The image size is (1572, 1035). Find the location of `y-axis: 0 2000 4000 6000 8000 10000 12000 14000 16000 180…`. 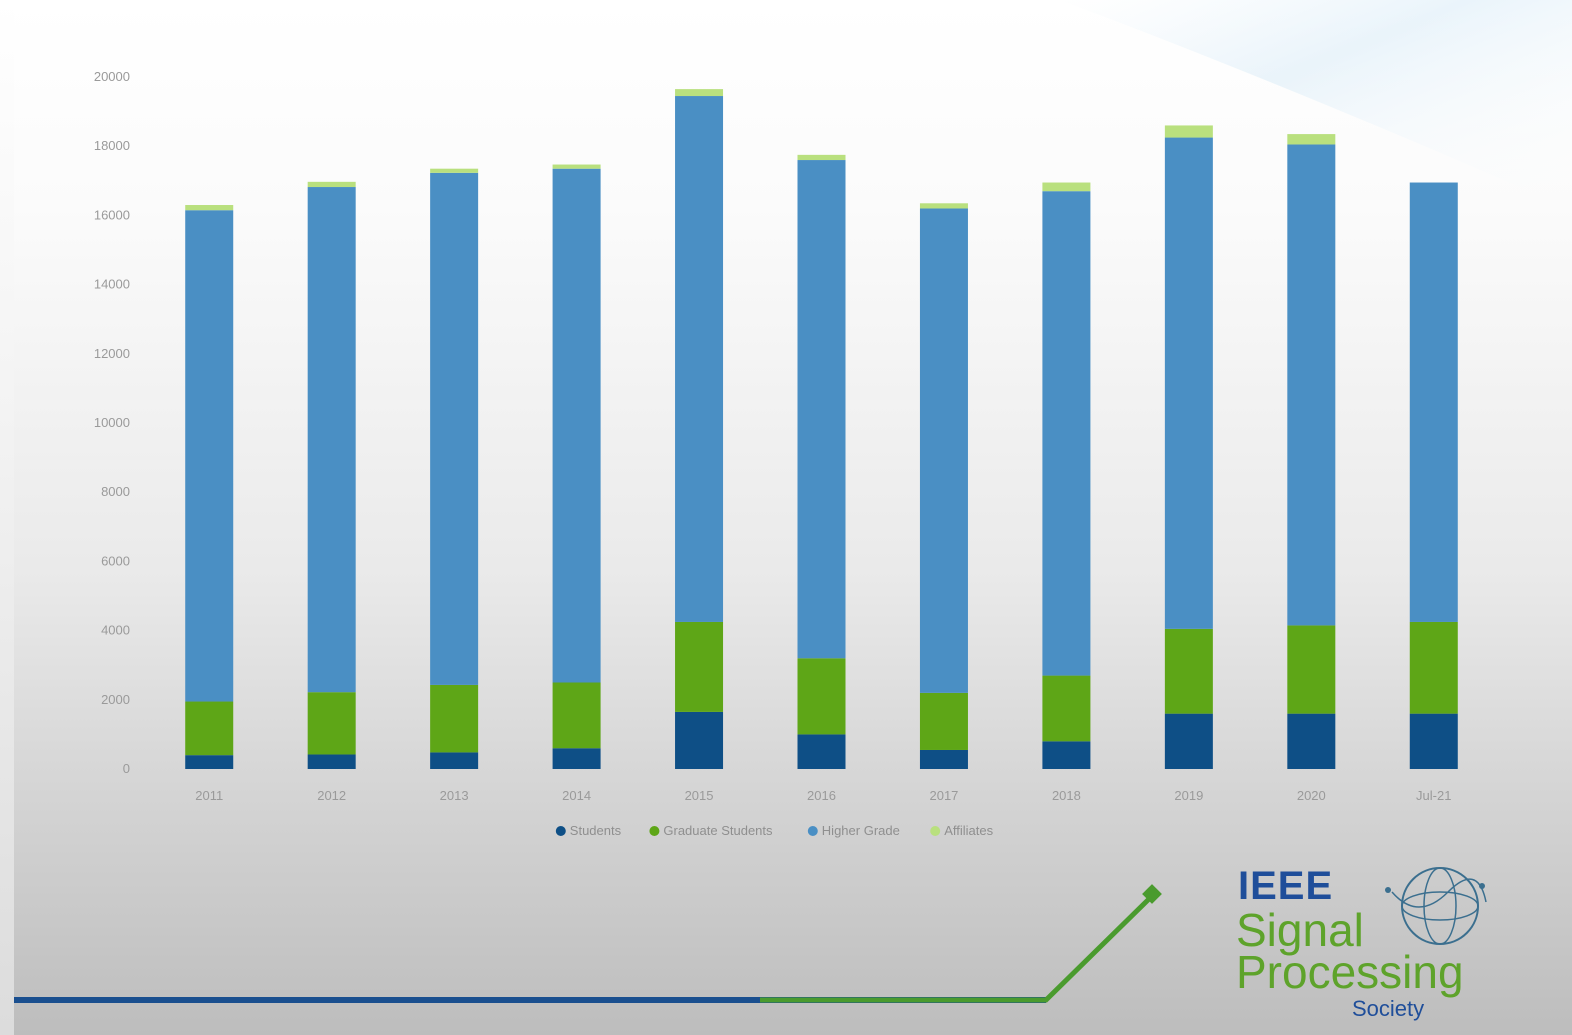

y-axis: 0 2000 4000 6000 8000 10000 12000 14000 16000 180… is located at coordinates (112, 422).